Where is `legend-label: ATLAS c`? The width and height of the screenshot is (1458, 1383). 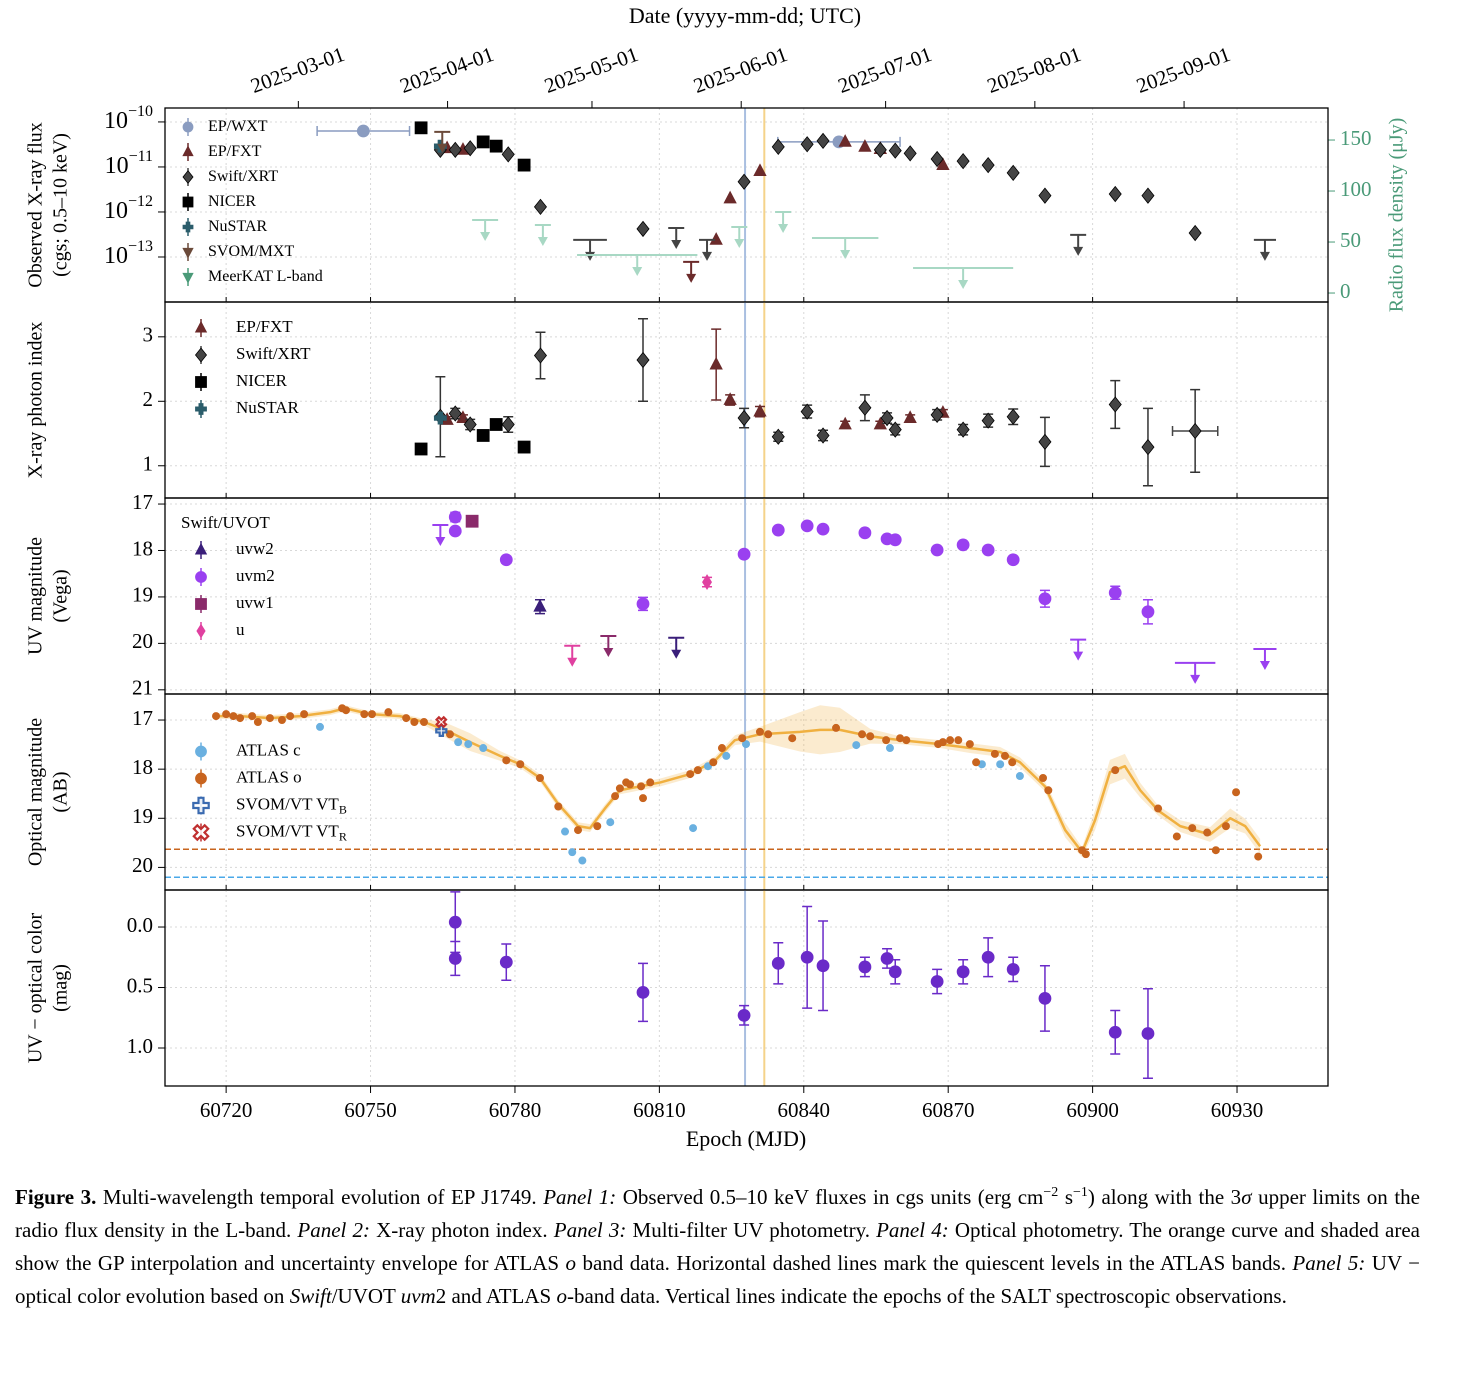
legend-label: ATLAS c is located at coordinates (268, 749).